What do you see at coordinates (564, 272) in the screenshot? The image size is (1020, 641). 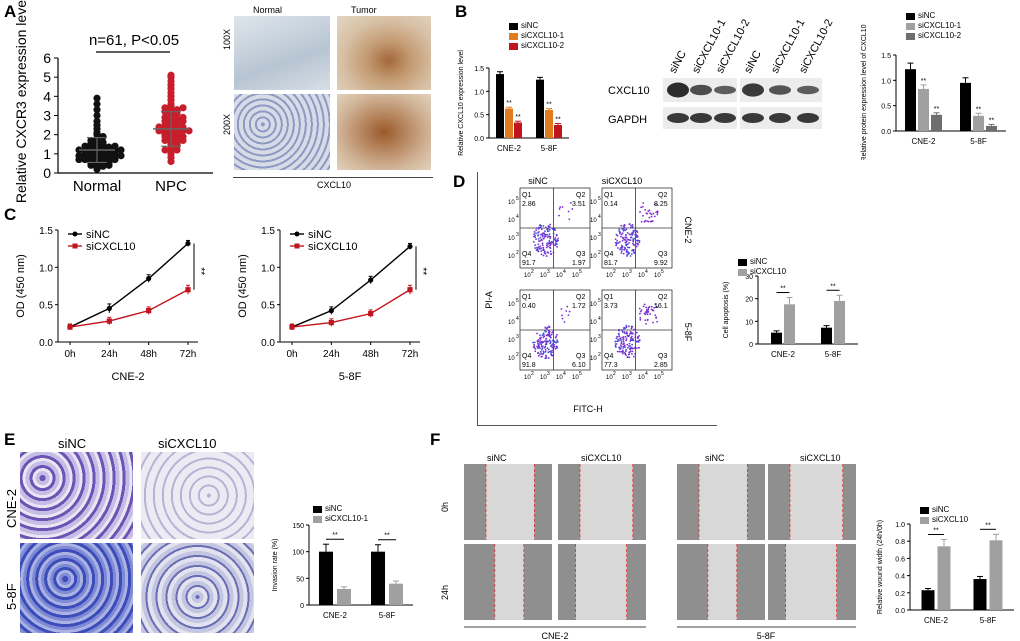 I see `x-decade-exp: 4` at bounding box center [564, 272].